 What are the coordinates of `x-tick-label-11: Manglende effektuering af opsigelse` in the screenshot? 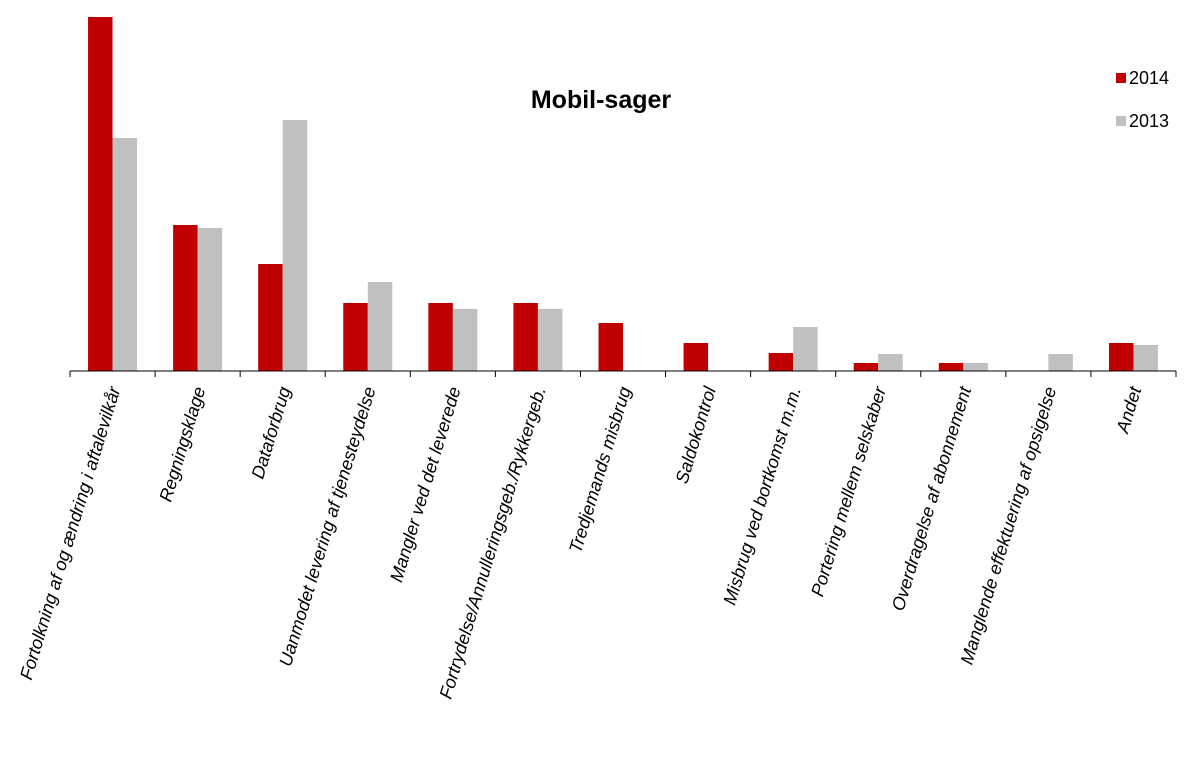 It's located at (1009, 525).